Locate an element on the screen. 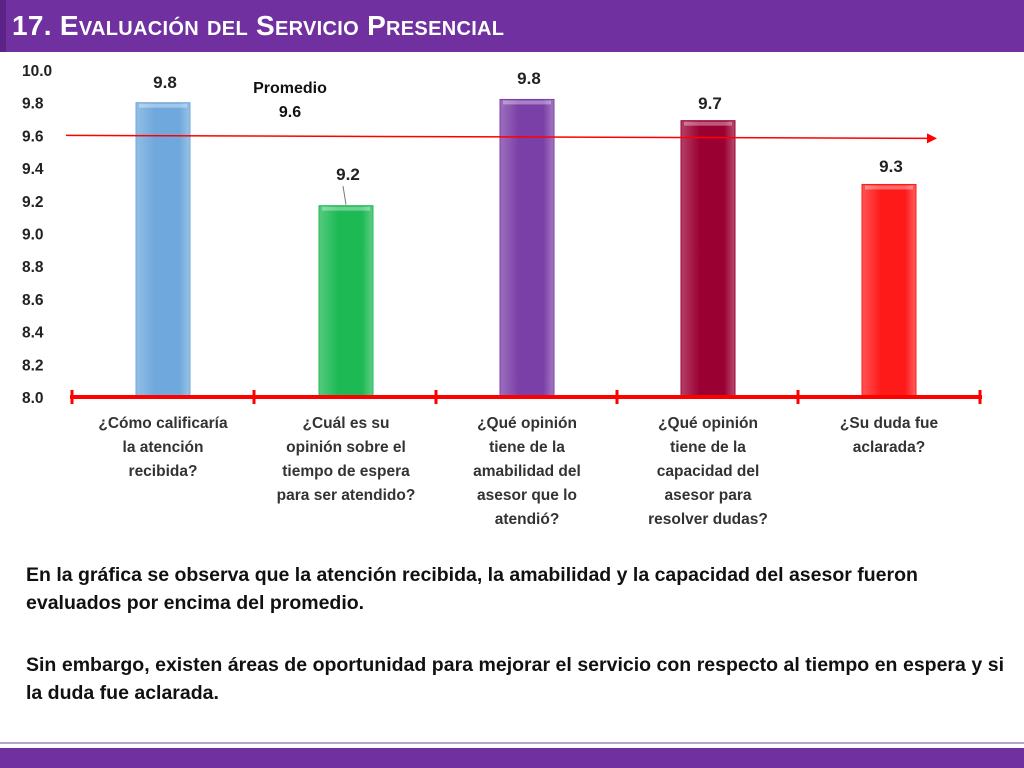  y-tick-label: 8.2 is located at coordinates (33, 365).